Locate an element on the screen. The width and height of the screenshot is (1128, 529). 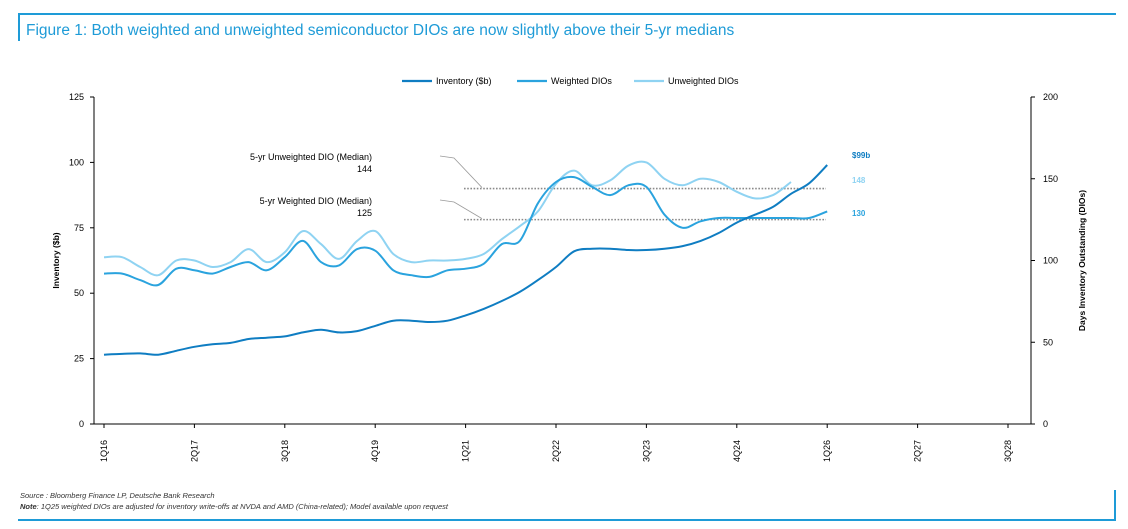
left-tick-label: 25 is located at coordinates (79, 359).